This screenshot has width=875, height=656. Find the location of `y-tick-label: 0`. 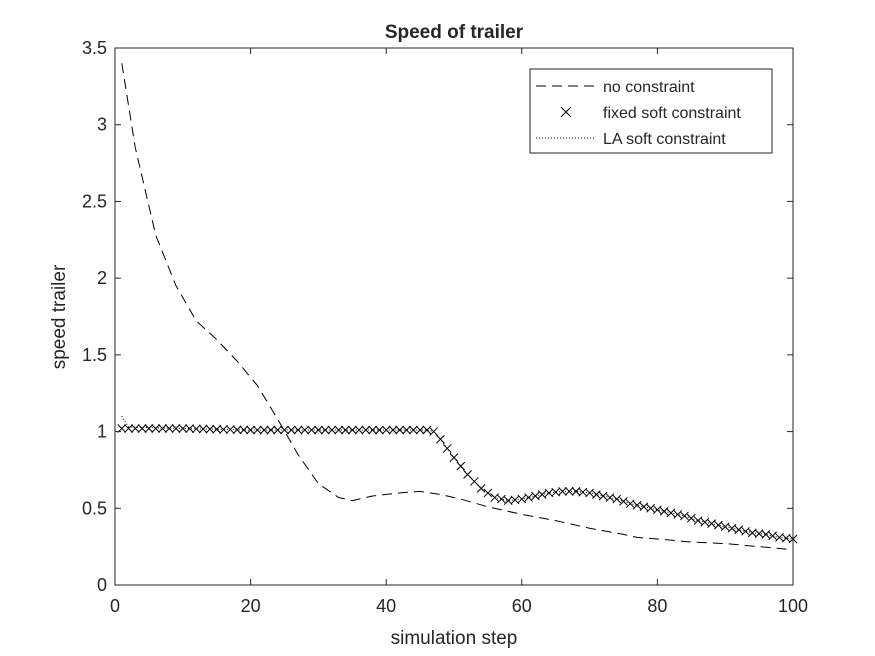

y-tick-label: 0 is located at coordinates (102, 585).